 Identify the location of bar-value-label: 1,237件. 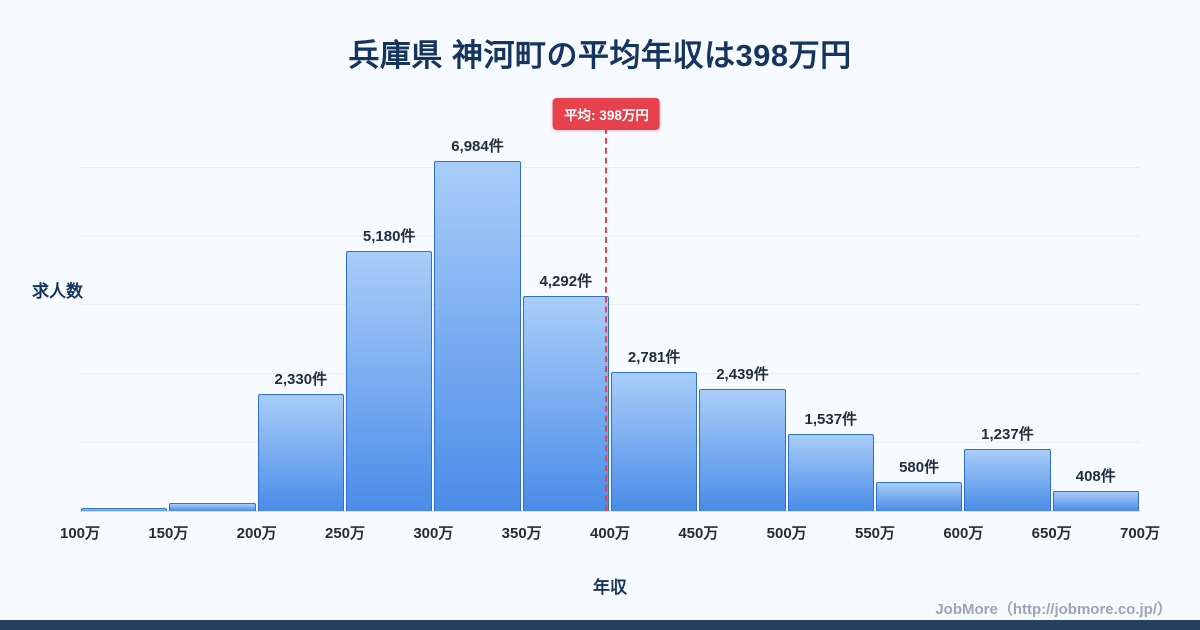
(1007, 434).